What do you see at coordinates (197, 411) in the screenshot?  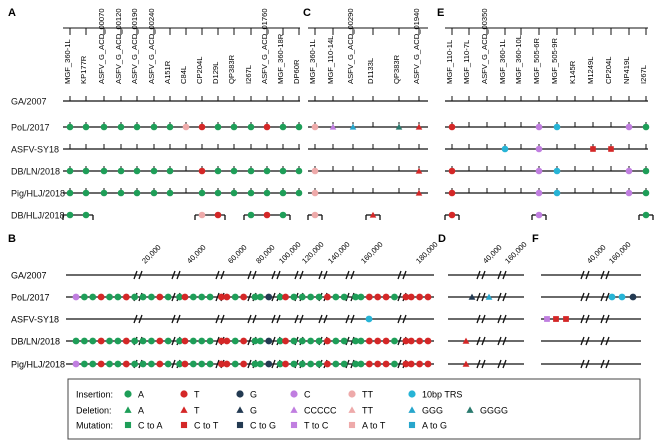 I see `legend-item-label: T` at bounding box center [197, 411].